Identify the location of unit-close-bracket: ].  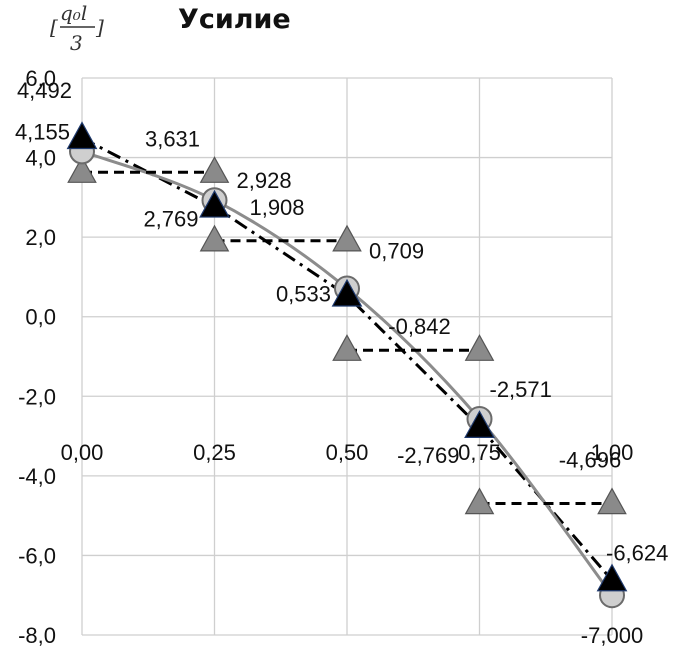
(99, 27).